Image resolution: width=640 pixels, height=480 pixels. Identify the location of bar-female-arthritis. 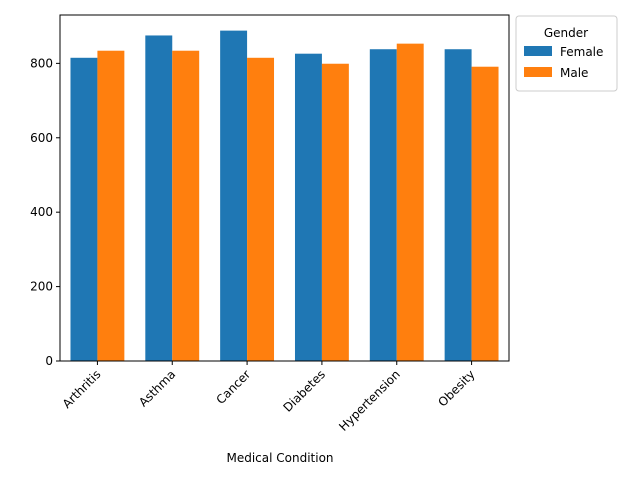
(84, 209).